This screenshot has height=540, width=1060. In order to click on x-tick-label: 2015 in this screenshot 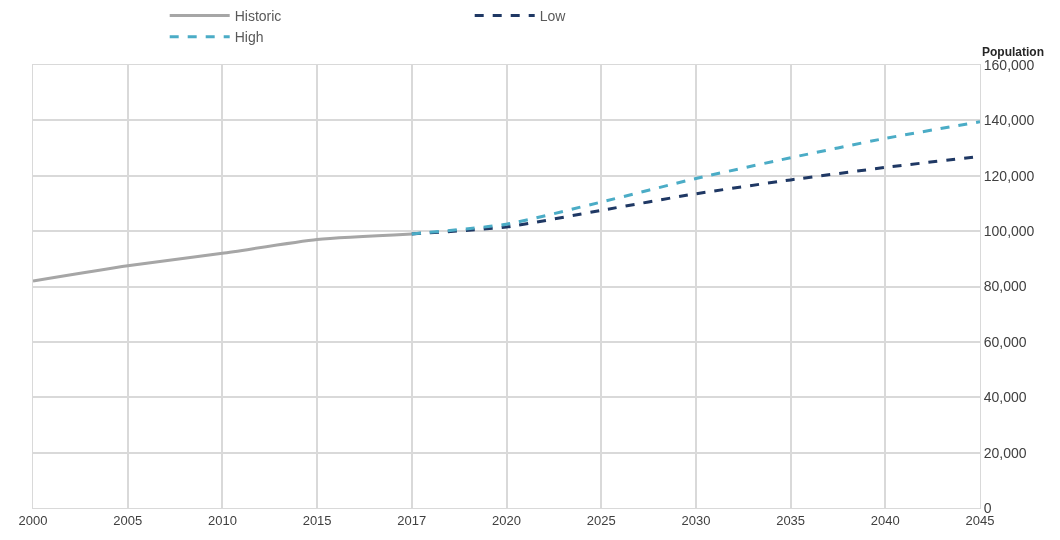, I will do `click(317, 520)`.